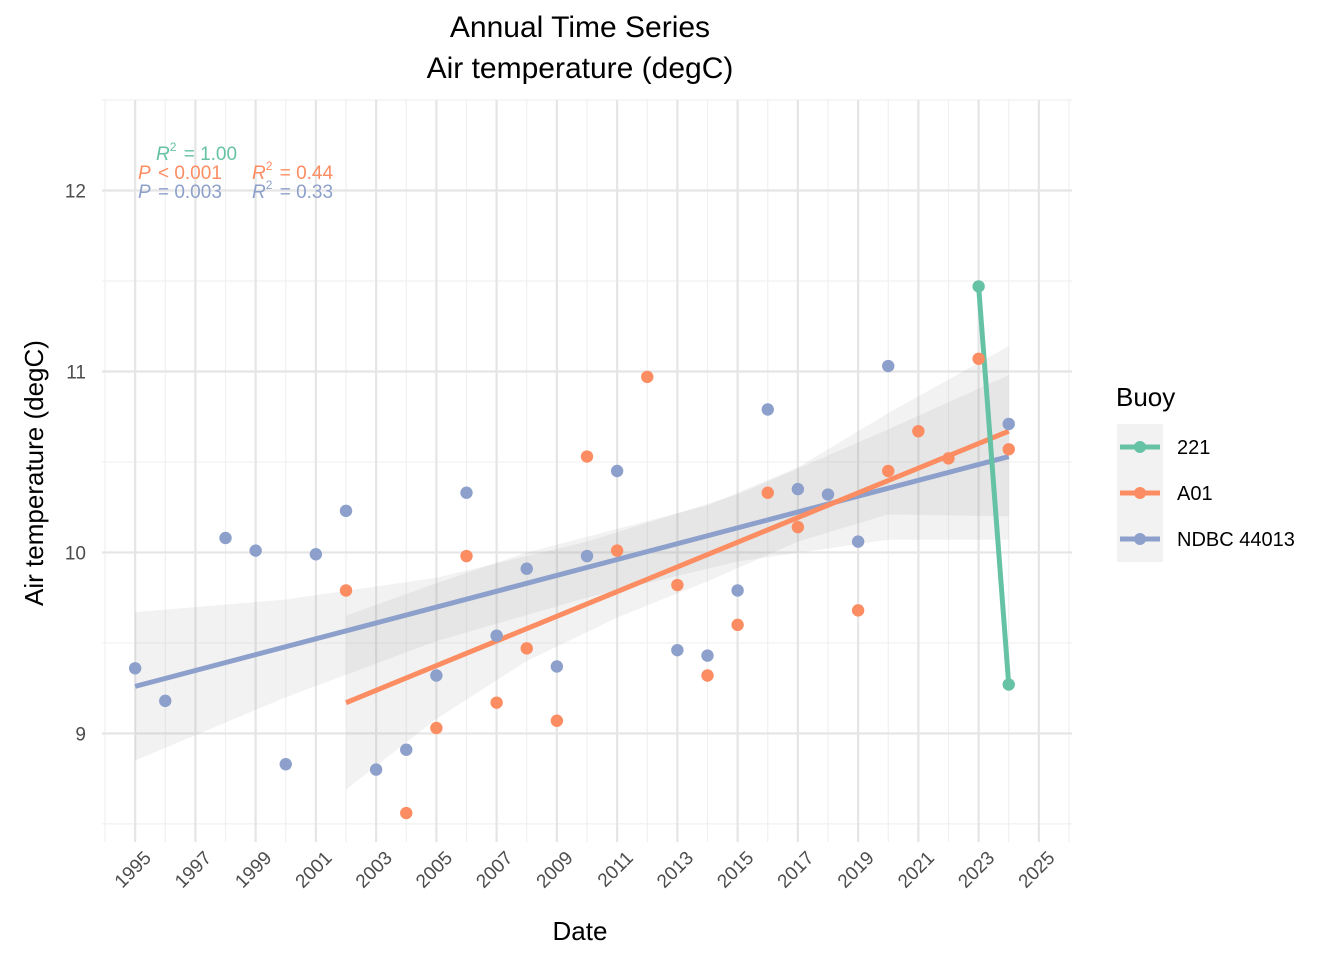  What do you see at coordinates (616, 870) in the screenshot?
I see `x-tick-label: 2011` at bounding box center [616, 870].